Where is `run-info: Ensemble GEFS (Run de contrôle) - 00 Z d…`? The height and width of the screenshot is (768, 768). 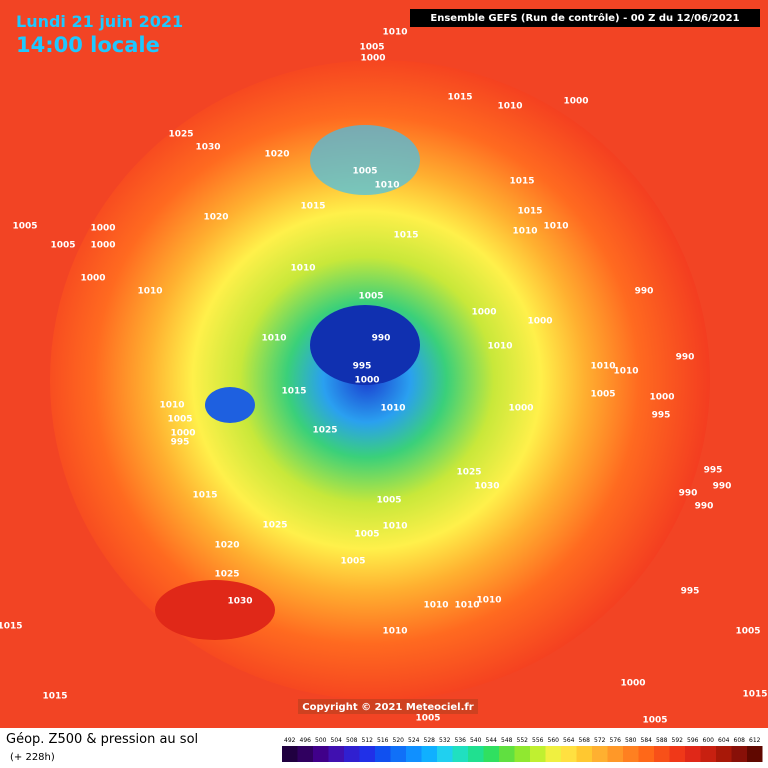 run-info: Ensemble GEFS (Run de contrôle) - 00 Z d… is located at coordinates (584, 18).